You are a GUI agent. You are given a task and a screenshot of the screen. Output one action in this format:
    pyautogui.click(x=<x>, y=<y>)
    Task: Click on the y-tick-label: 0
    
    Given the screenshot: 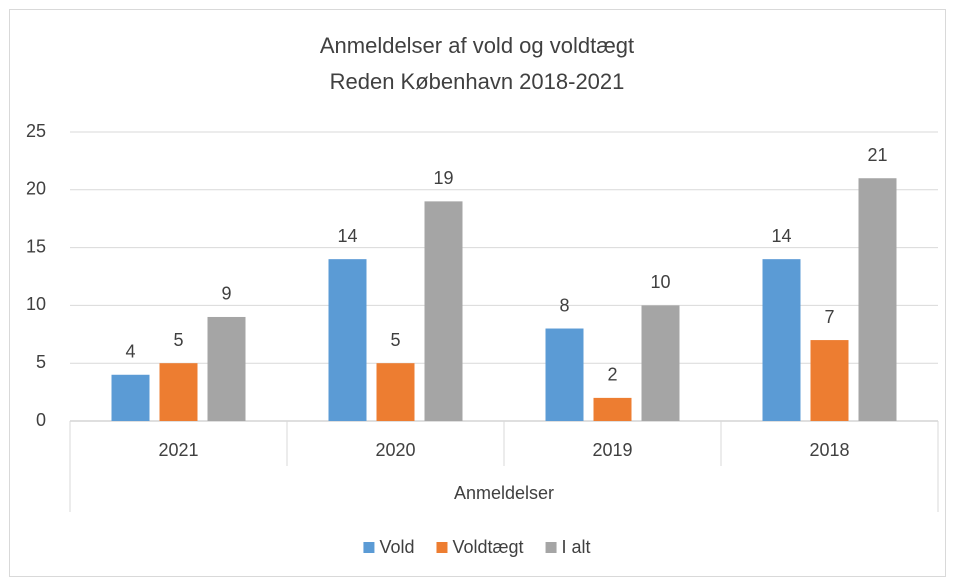 What is the action you would take?
    pyautogui.click(x=41, y=420)
    